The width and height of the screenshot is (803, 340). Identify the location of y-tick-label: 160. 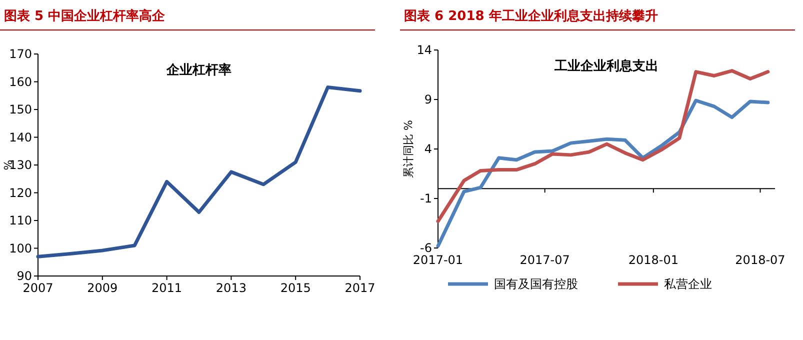
(20, 81).